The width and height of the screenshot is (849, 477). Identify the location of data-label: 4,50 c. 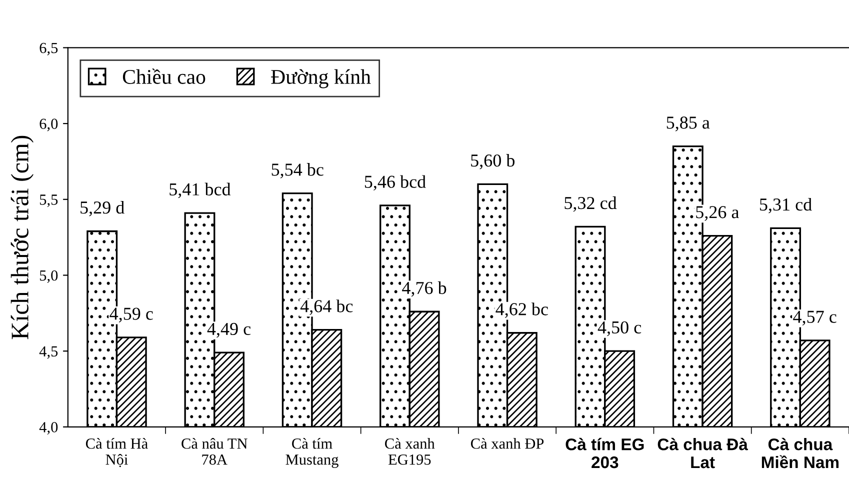
(620, 328).